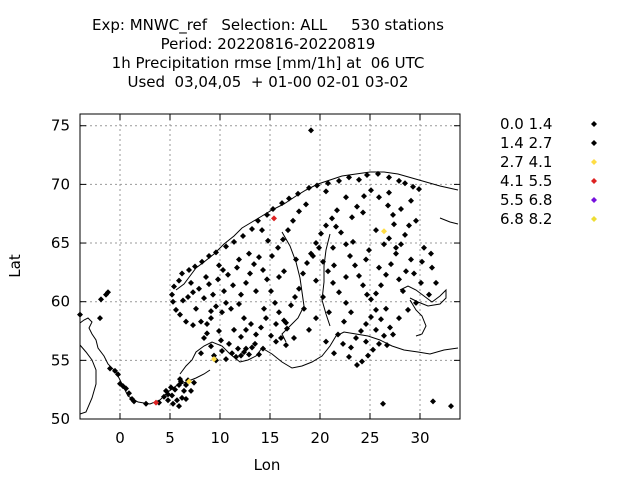 This screenshot has height=480, width=640. I want to click on legend-label: 2.7 4.1, so click(526, 162).